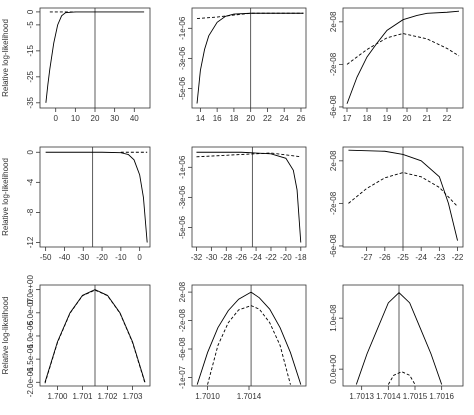  I want to click on y-tick-label: -2.0e-06, so click(30, 382).